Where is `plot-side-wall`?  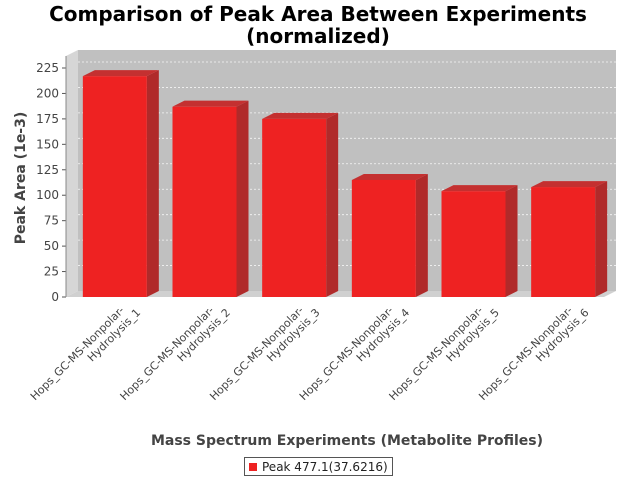
plot-side-wall is located at coordinates (72, 173).